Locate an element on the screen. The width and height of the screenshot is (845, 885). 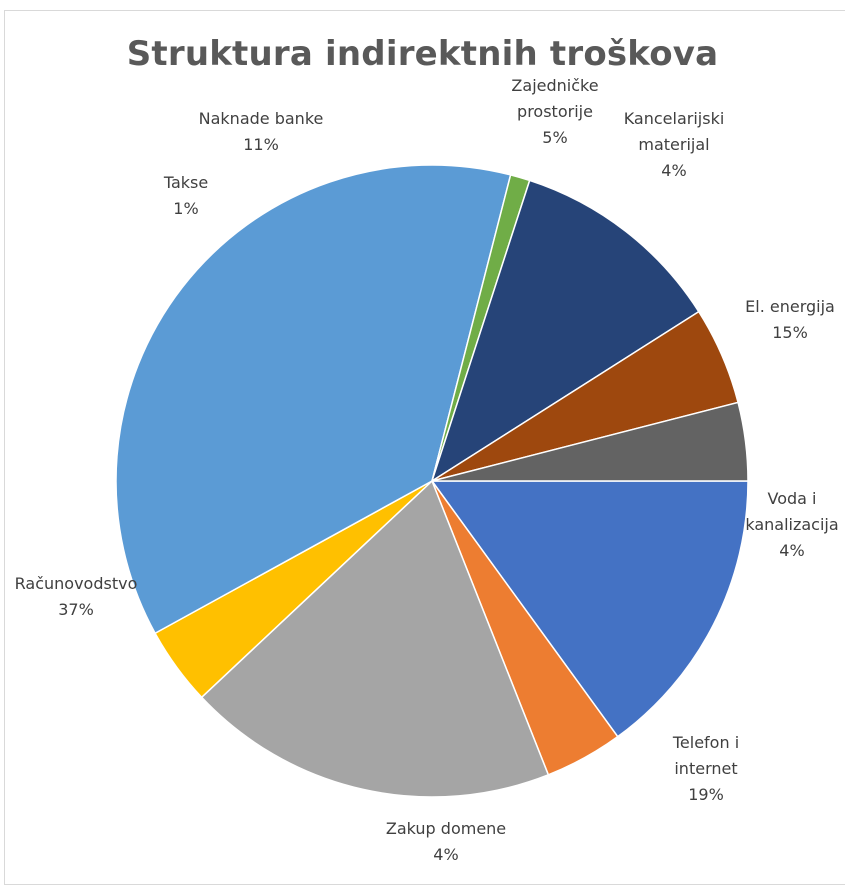
data-label-category: Računovodstvo is located at coordinates (76, 583).